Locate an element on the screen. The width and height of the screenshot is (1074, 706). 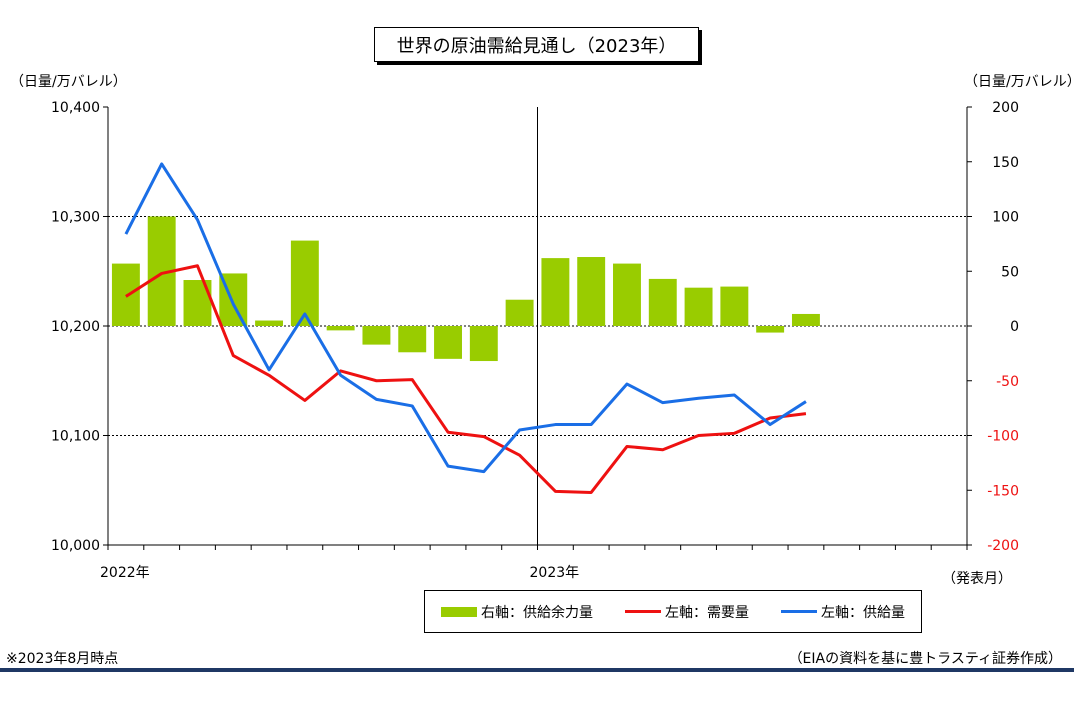
right-tick-label-1: -150 is located at coordinates (1003, 491).